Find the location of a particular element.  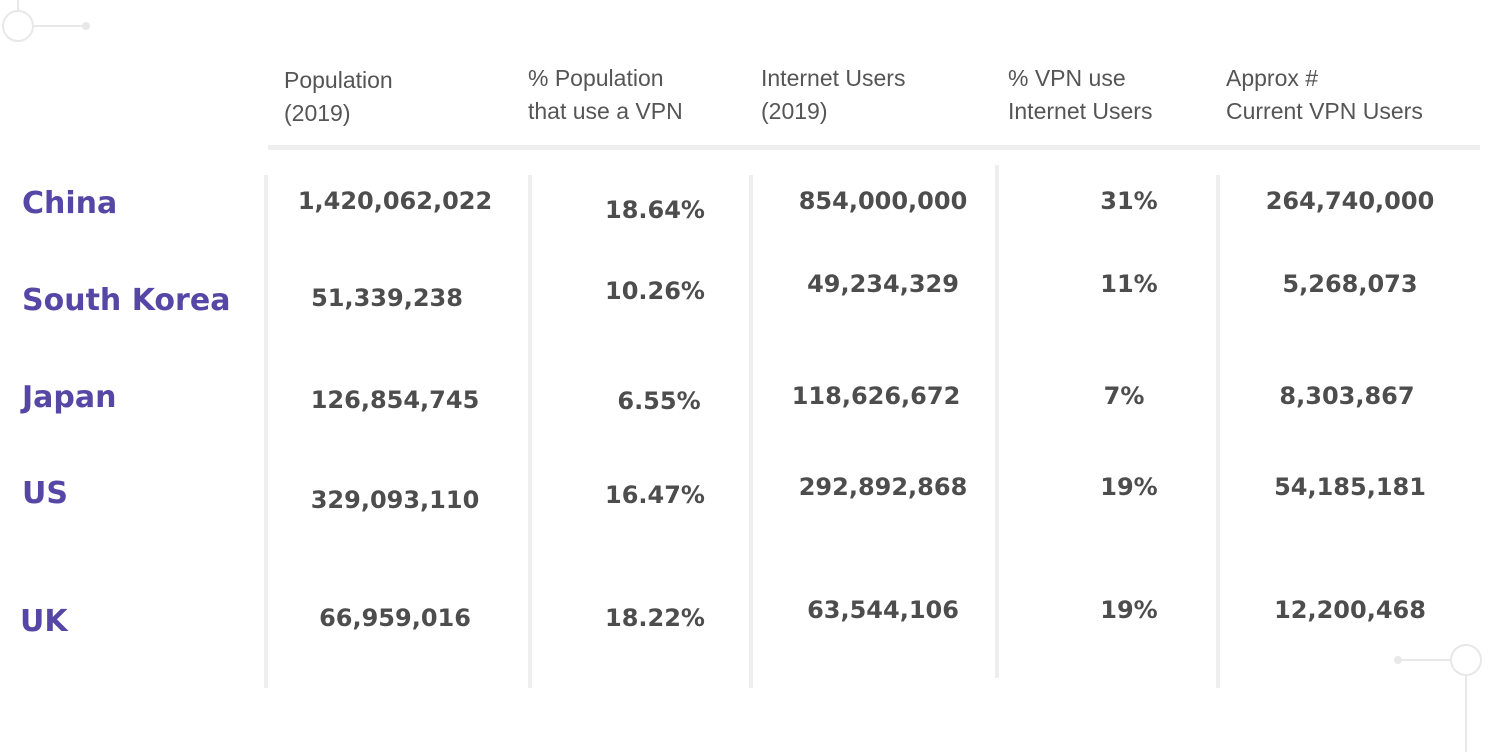

row-label-us: US is located at coordinates (45, 493).